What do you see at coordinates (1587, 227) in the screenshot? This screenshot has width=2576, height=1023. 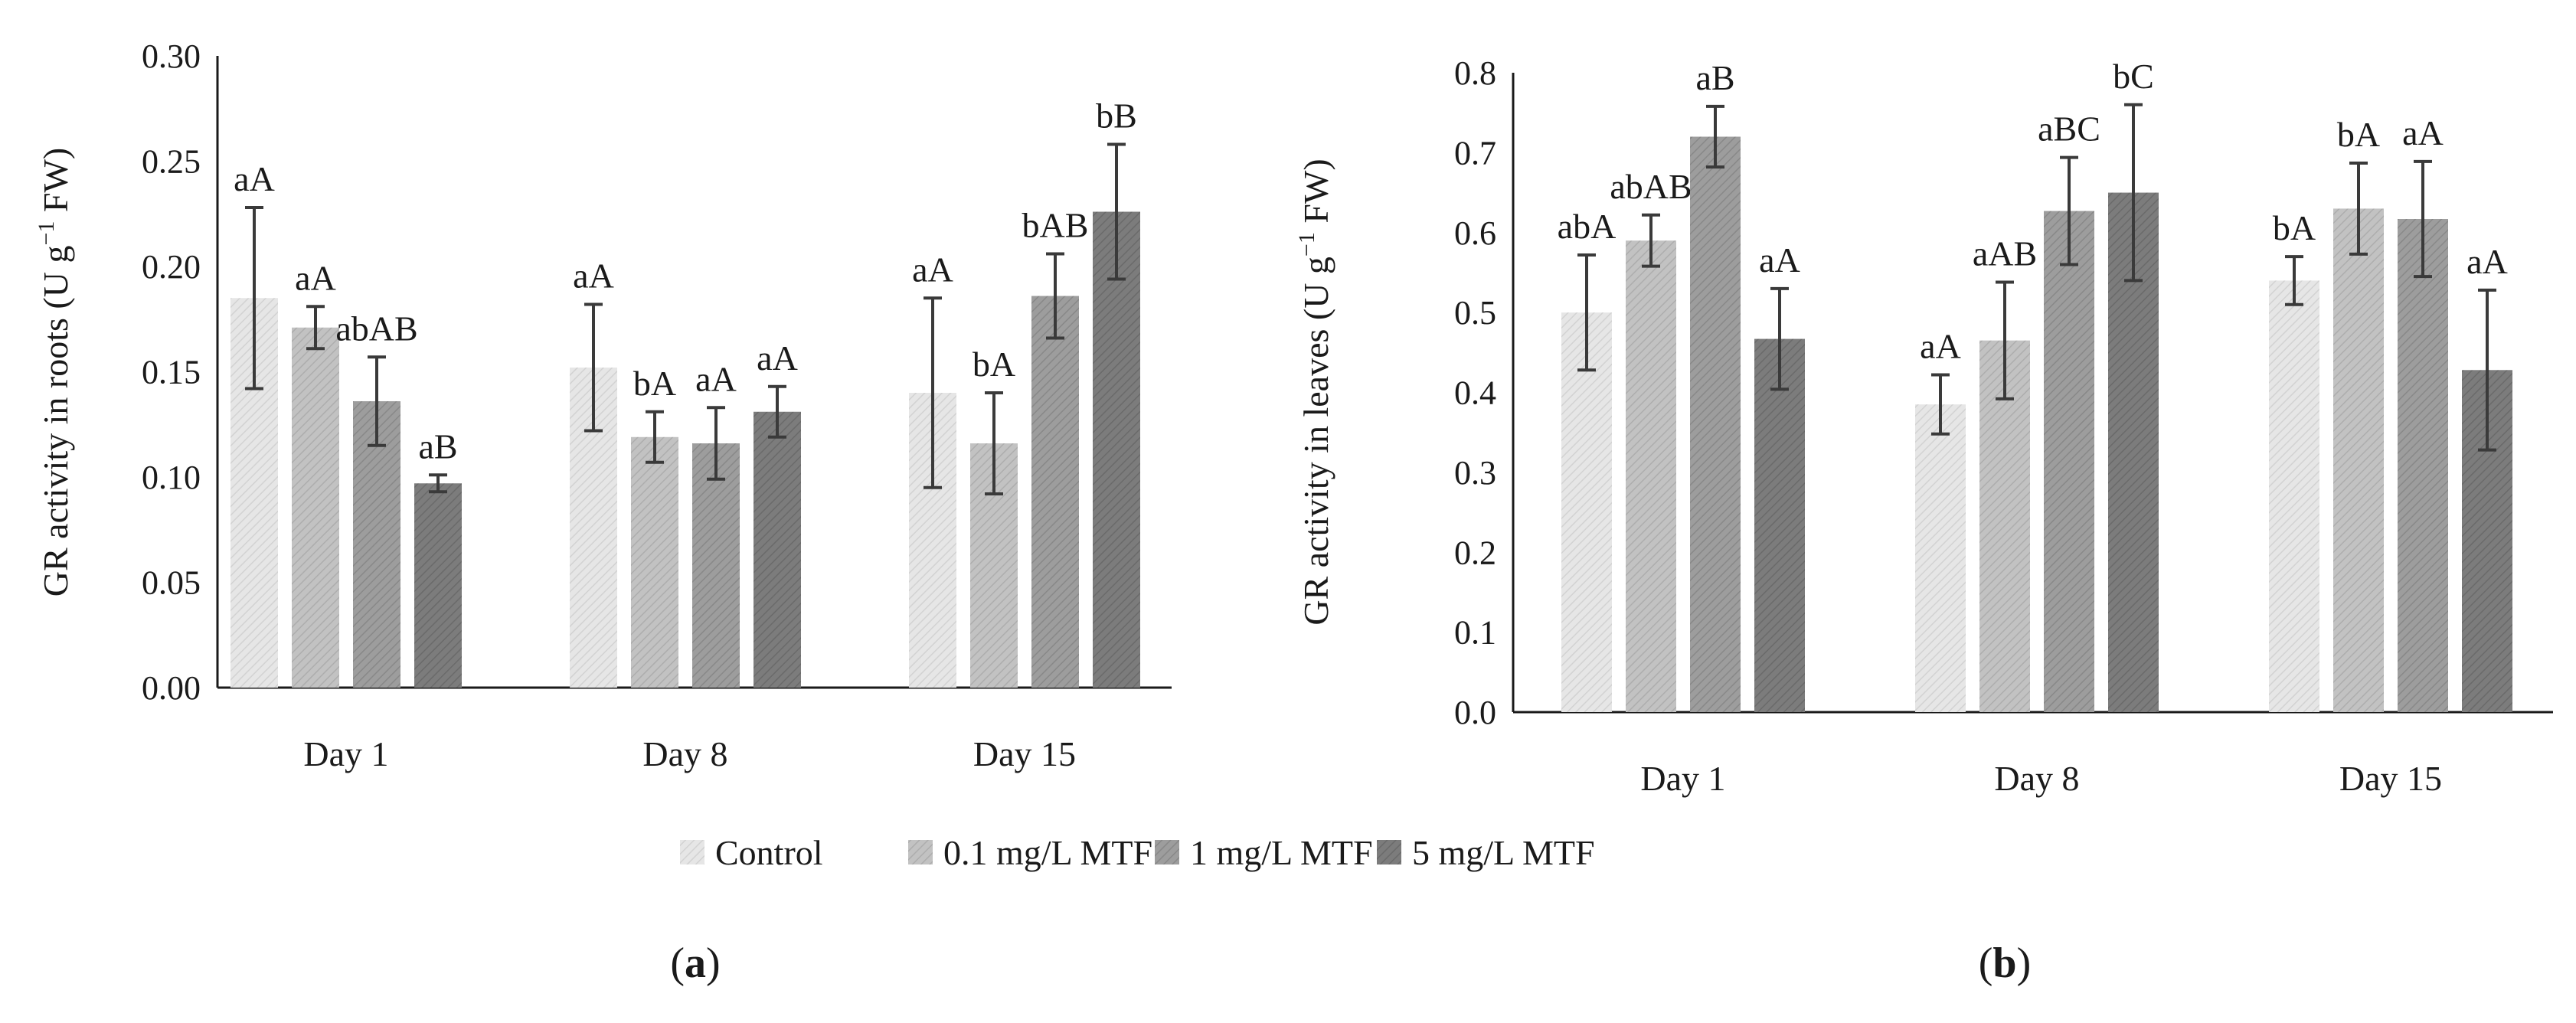 I see `significance-label: abA` at bounding box center [1587, 227].